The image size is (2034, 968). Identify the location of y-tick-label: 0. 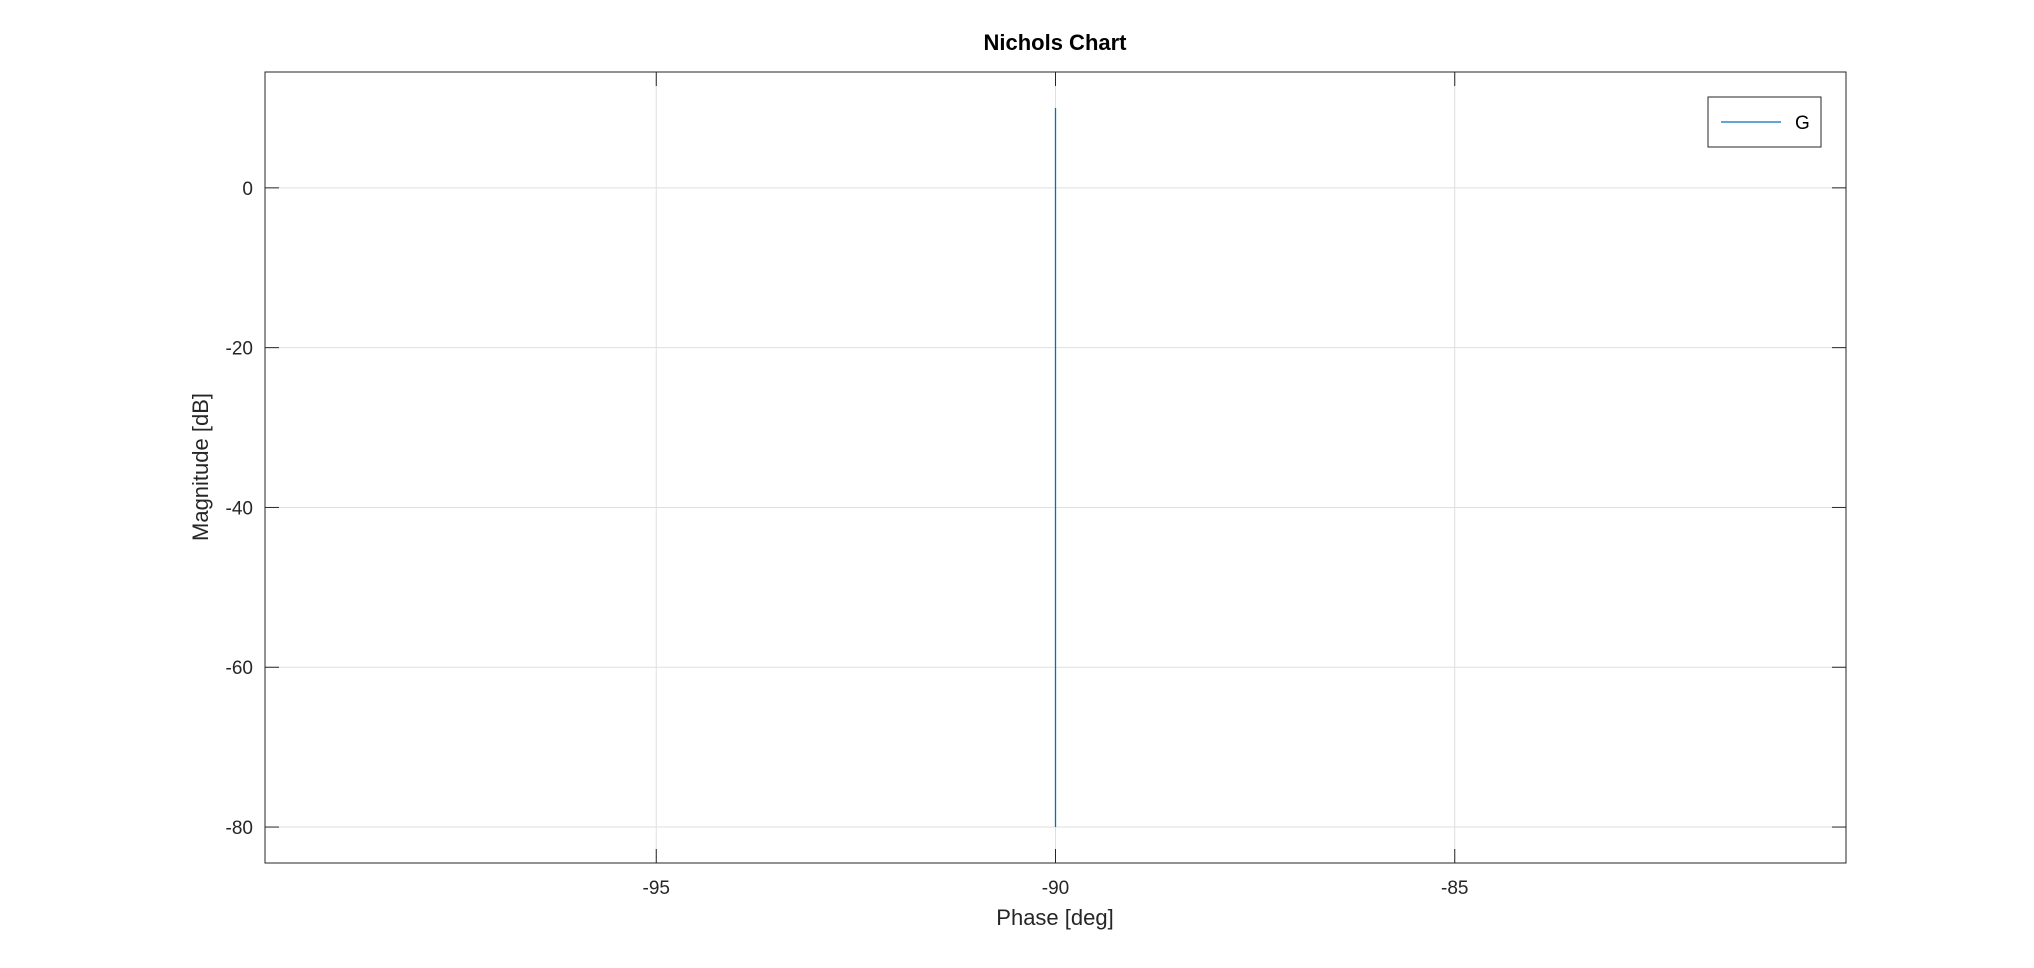
(247, 189).